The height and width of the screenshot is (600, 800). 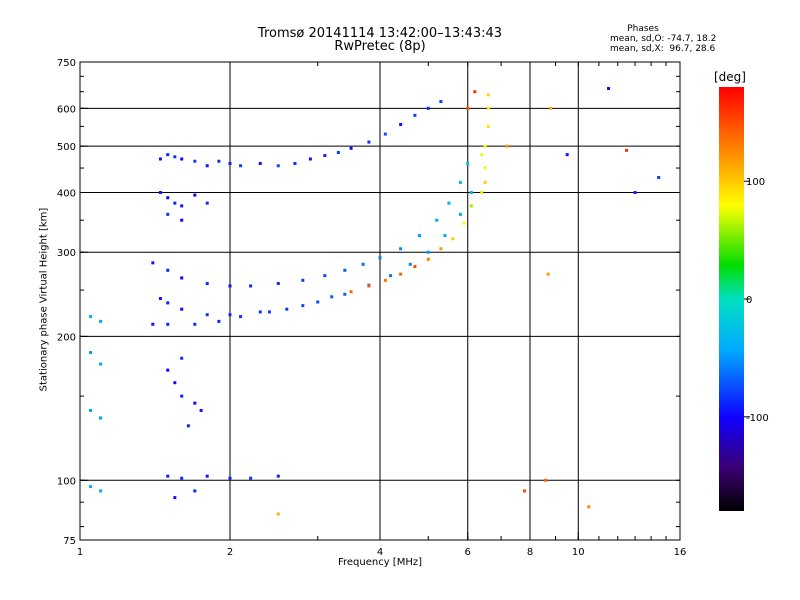 I want to click on y-tick-label: 200, so click(x=66, y=337).